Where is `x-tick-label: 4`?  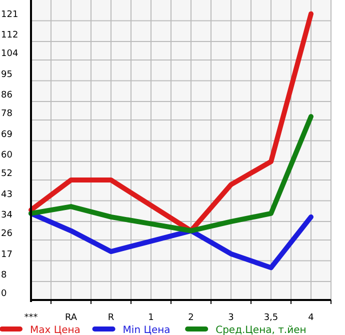
x-tick-label: 4 is located at coordinates (311, 318).